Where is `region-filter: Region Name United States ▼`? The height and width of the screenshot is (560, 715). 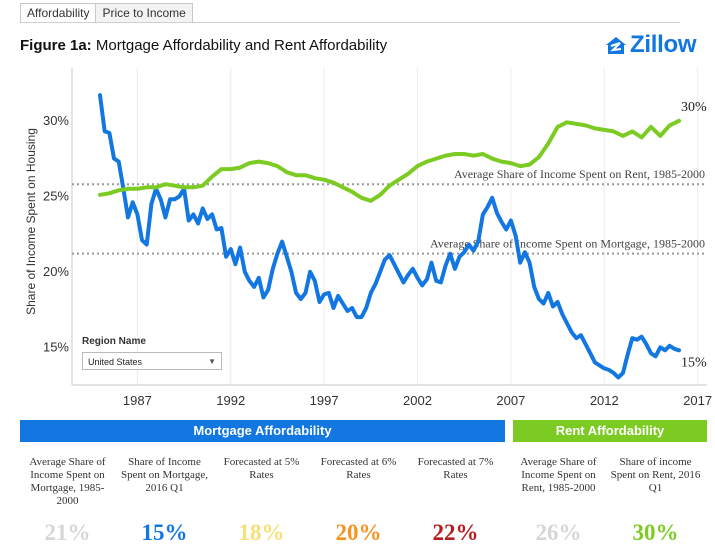 region-filter: Region Name United States ▼ is located at coordinates (152, 353).